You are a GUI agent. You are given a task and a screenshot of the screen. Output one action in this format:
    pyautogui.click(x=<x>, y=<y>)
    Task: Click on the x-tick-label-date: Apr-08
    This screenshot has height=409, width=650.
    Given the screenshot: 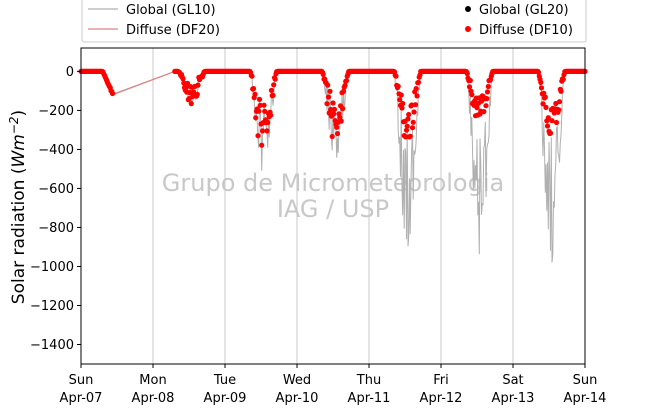 What is the action you would take?
    pyautogui.click(x=153, y=398)
    